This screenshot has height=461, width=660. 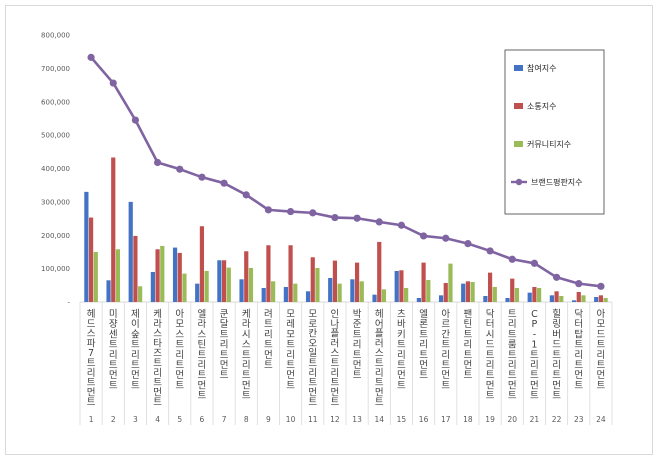 I want to click on rank-label: 23, so click(x=579, y=419).